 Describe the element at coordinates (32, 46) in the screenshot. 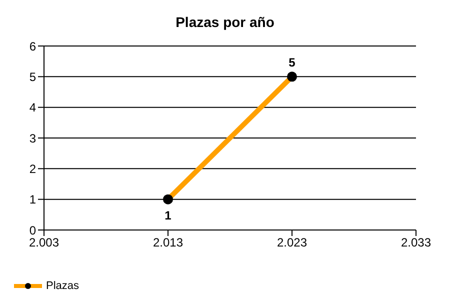

I see `y-tick-label: 6` at that location.